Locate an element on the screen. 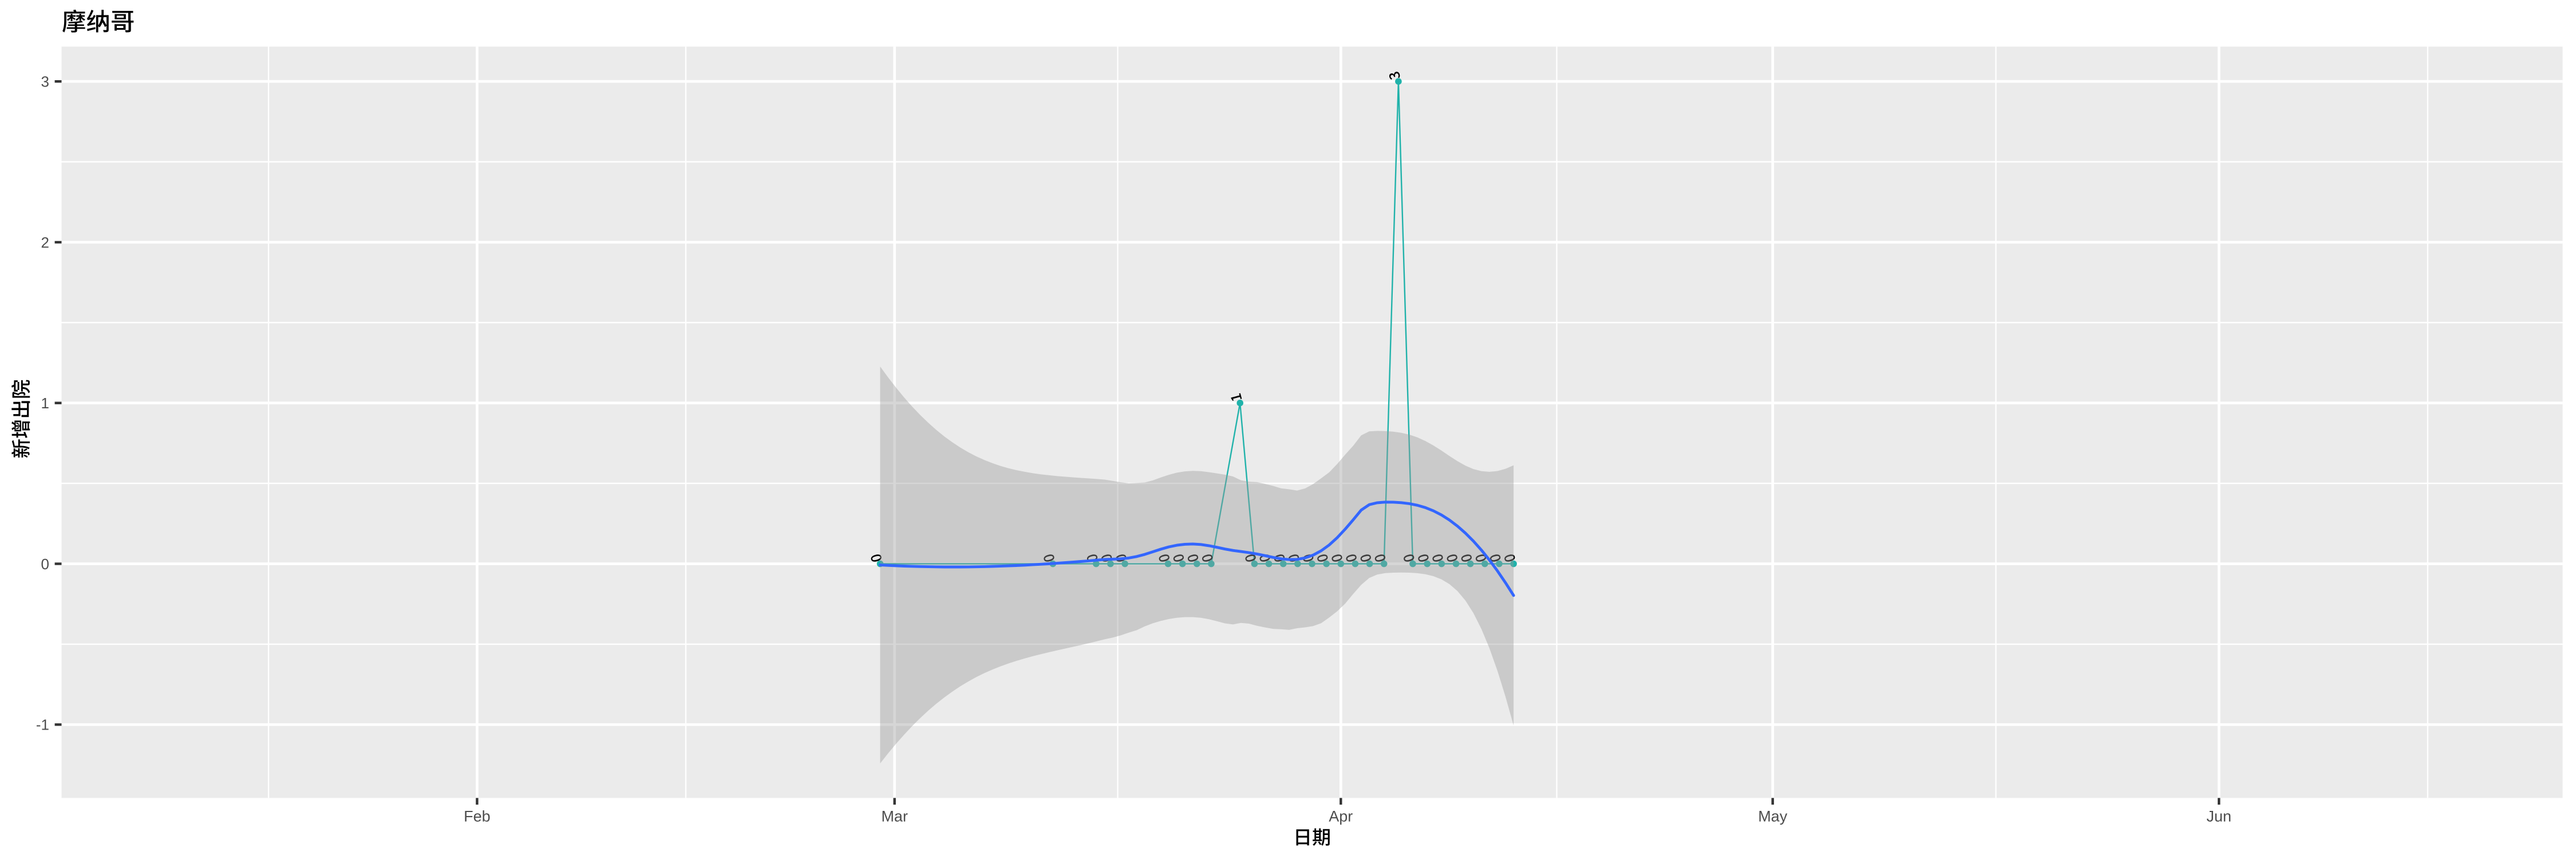 The image size is (2576, 859). svg-text: 1 is located at coordinates (45, 403).